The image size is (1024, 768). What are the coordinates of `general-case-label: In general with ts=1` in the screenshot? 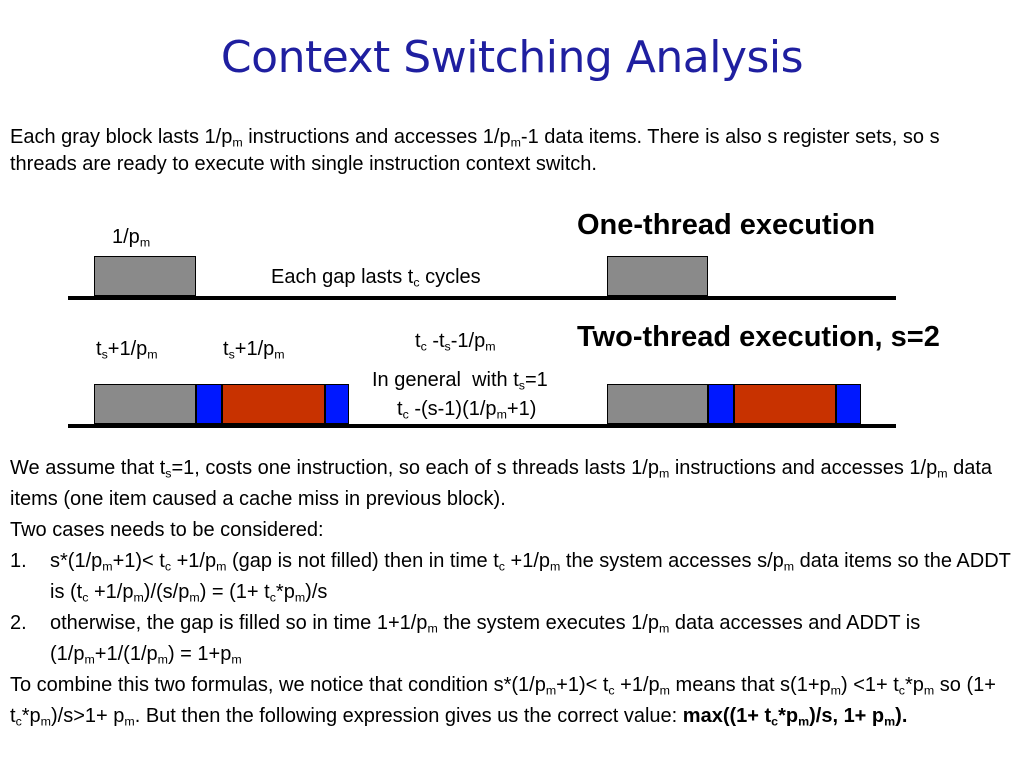 It's located at (460, 381).